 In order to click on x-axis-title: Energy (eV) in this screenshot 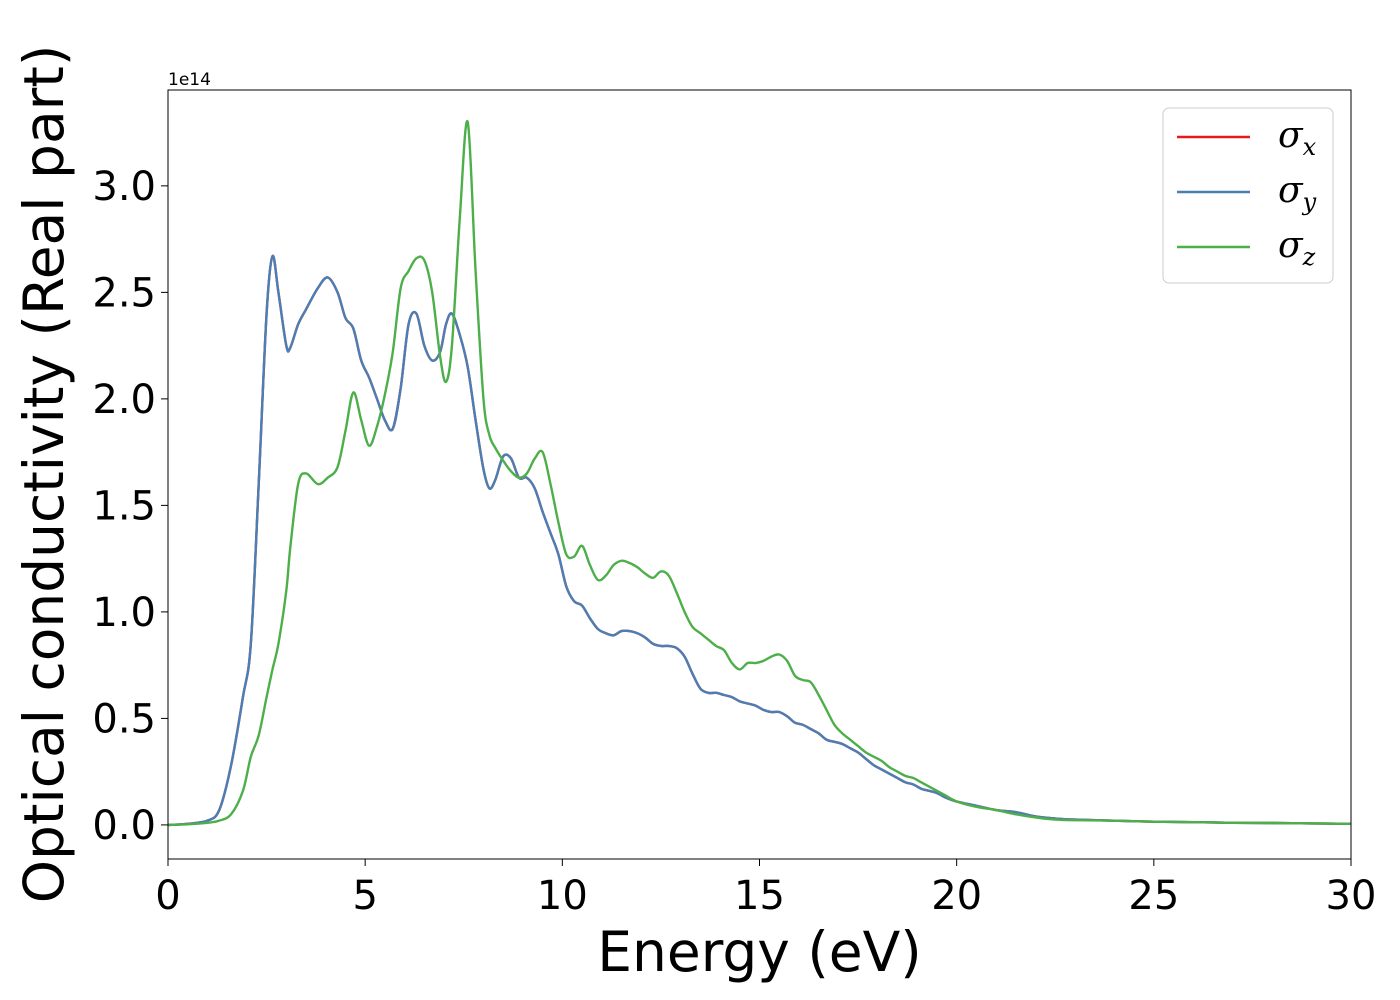, I will do `click(759, 952)`.